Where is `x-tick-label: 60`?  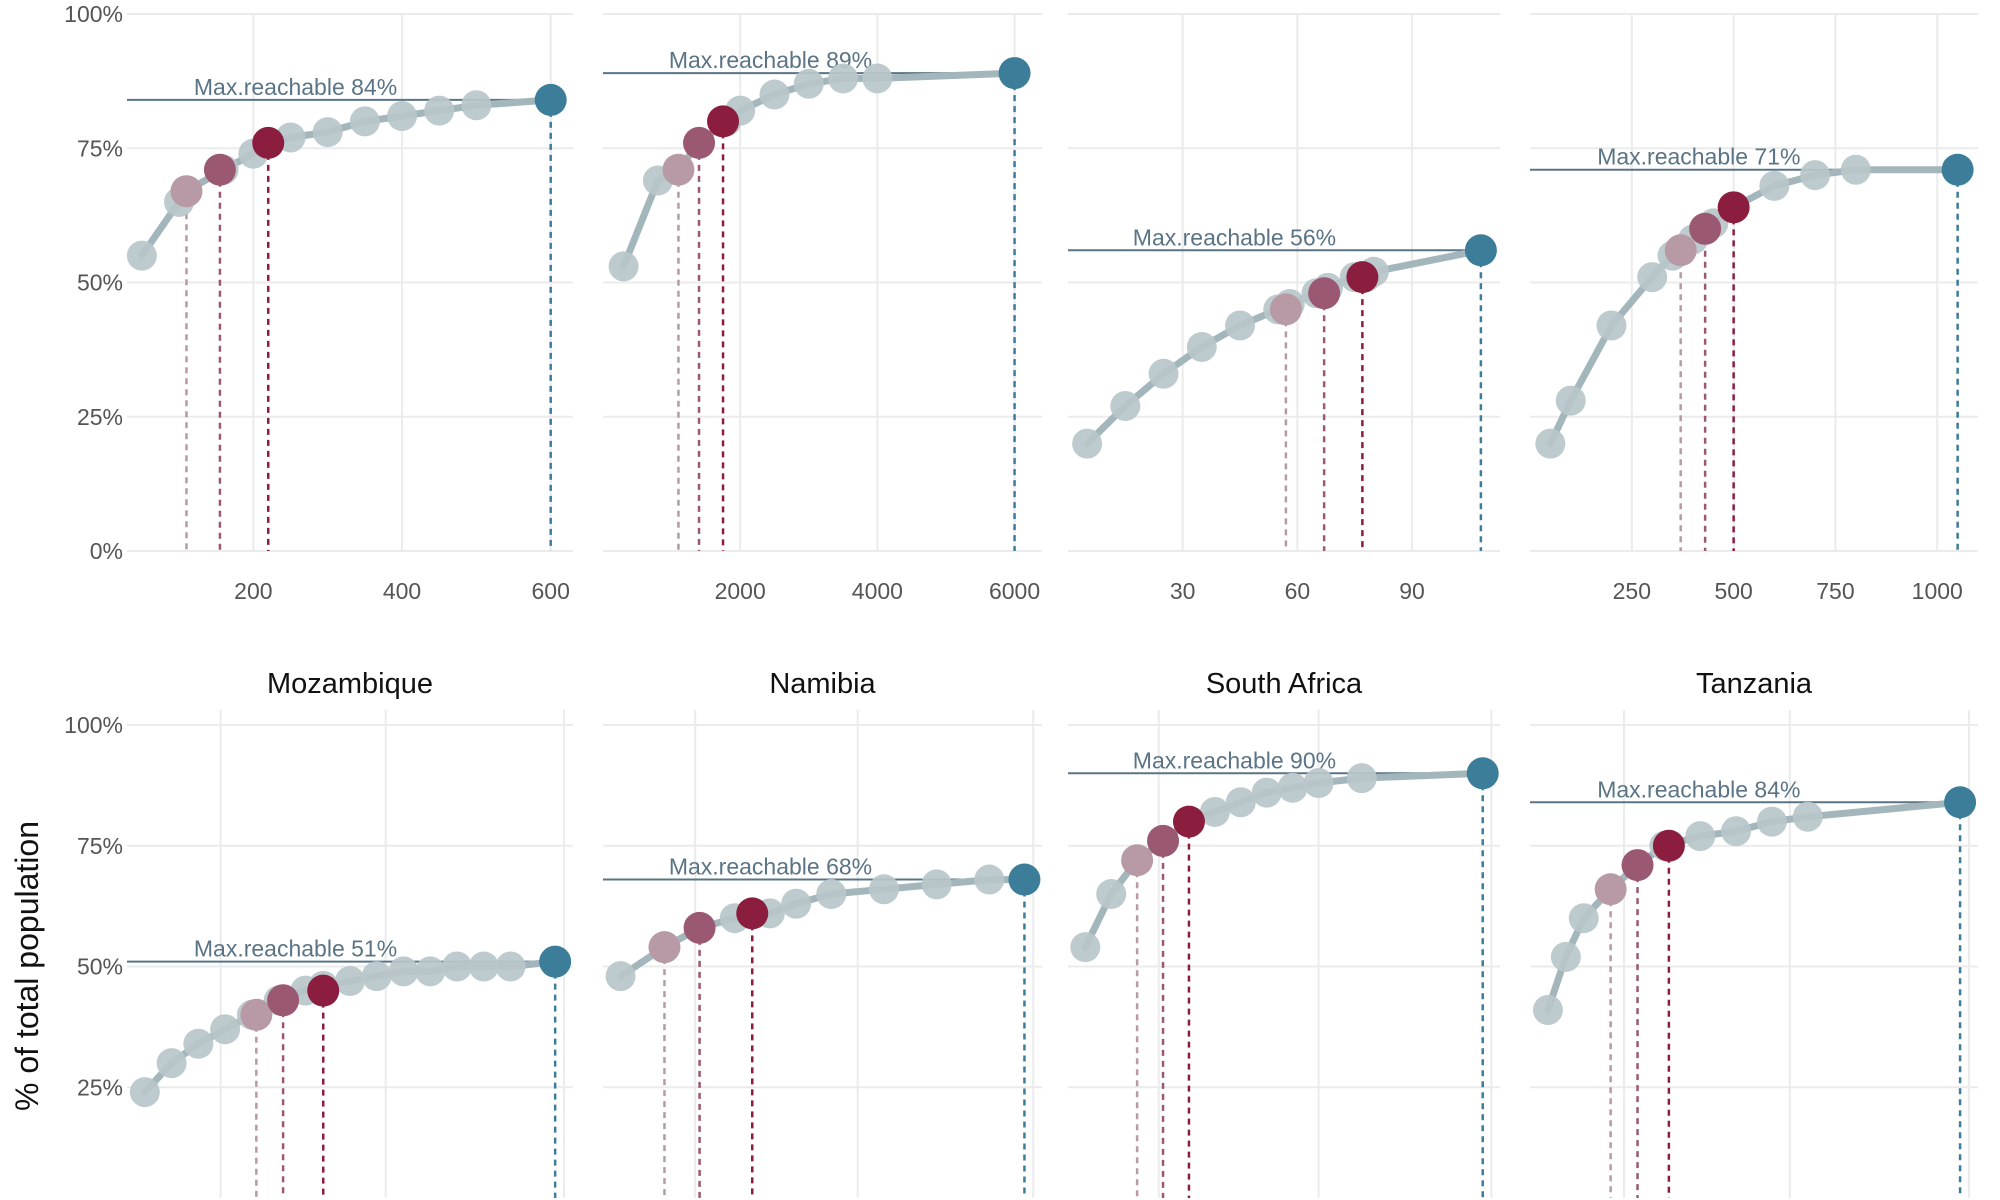 x-tick-label: 60 is located at coordinates (1298, 591).